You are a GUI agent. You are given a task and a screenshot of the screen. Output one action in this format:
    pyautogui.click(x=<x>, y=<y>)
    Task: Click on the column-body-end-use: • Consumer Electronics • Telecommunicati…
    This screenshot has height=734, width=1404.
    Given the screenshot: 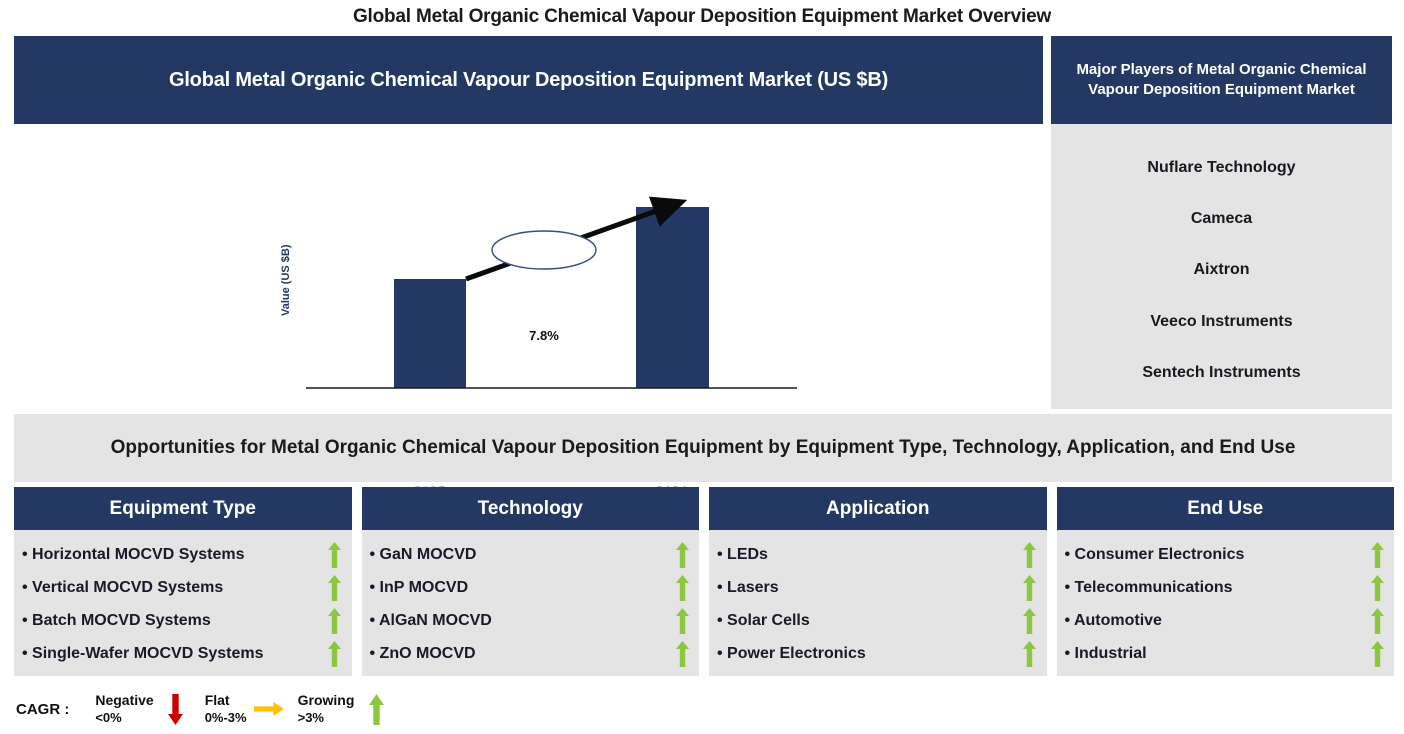 What is the action you would take?
    pyautogui.click(x=1225, y=603)
    